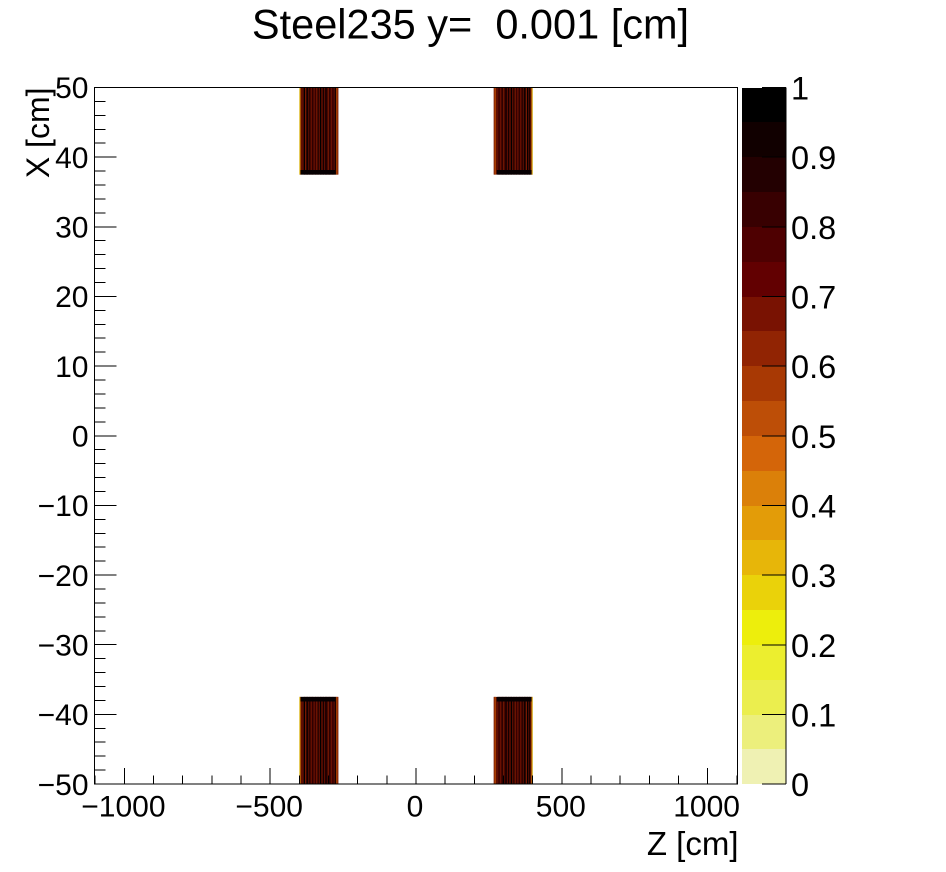  What do you see at coordinates (813, 158) in the screenshot?
I see `svg-text: 0.9` at bounding box center [813, 158].